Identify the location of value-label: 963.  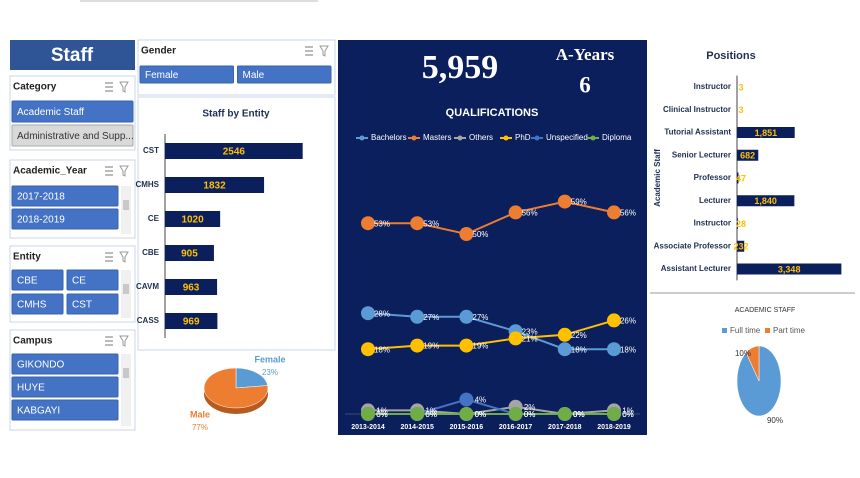
(191, 288).